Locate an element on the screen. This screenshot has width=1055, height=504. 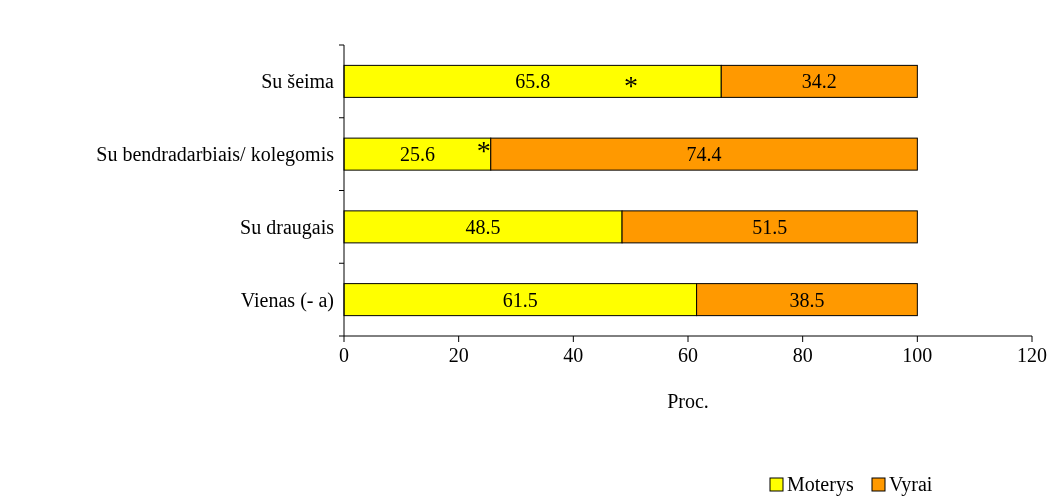
x-tick-label: 100 is located at coordinates (917, 355).